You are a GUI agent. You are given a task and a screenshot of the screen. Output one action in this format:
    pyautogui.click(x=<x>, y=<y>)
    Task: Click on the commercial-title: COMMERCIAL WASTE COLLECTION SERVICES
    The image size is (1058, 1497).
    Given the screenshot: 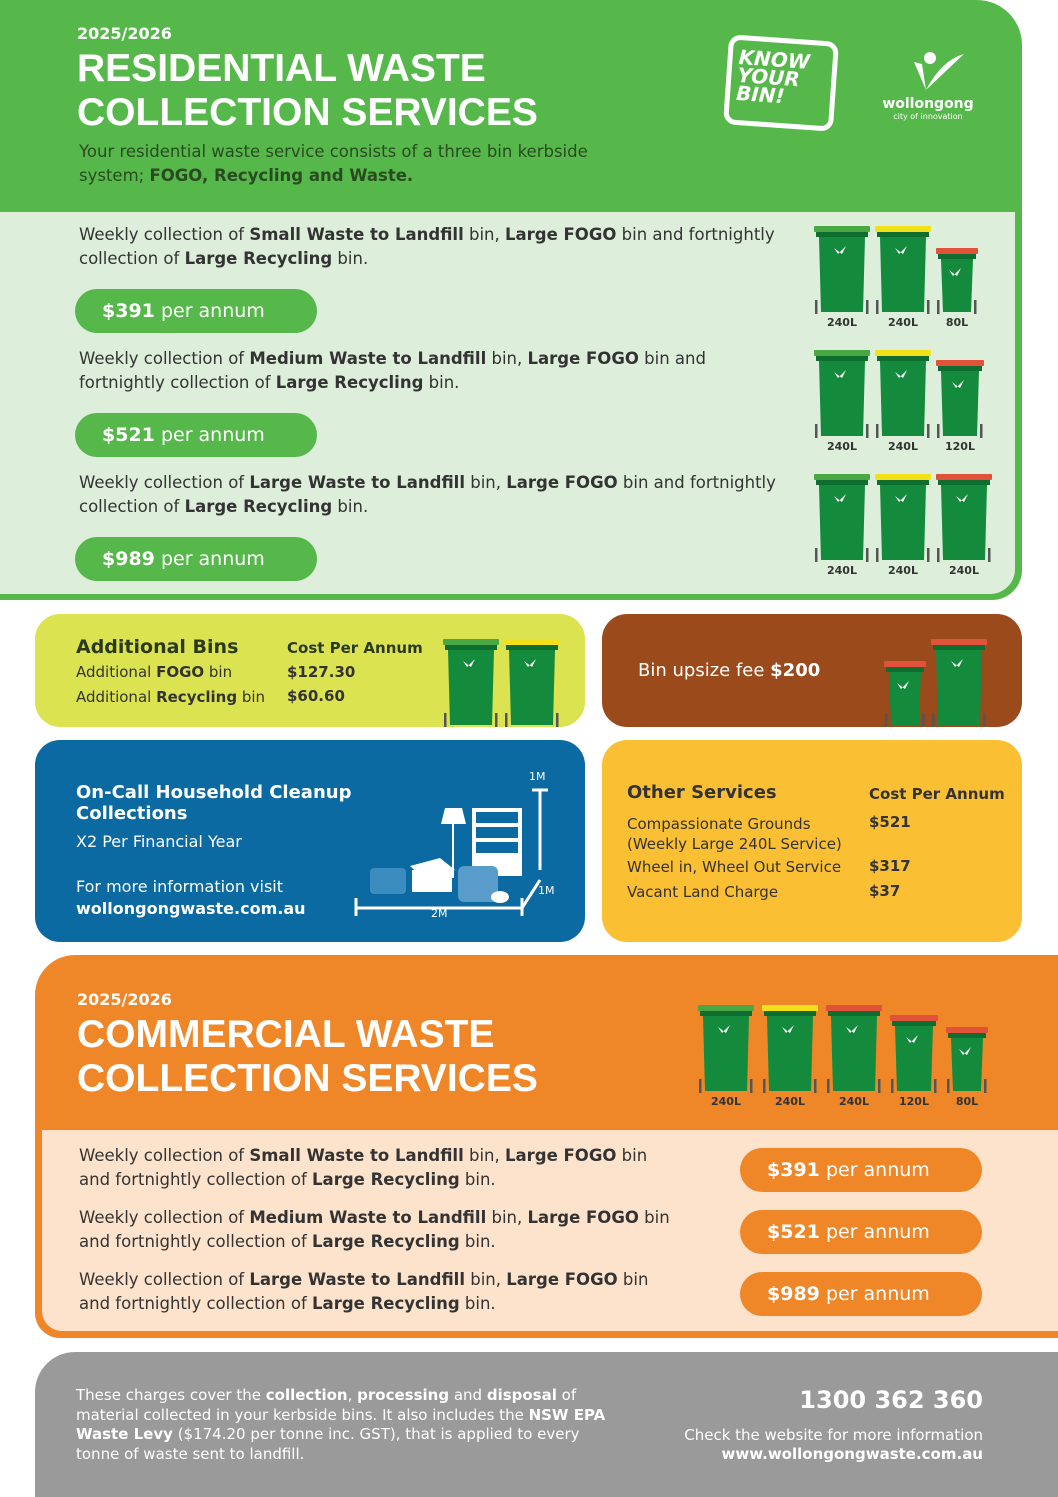 What is the action you would take?
    pyautogui.click(x=307, y=1056)
    